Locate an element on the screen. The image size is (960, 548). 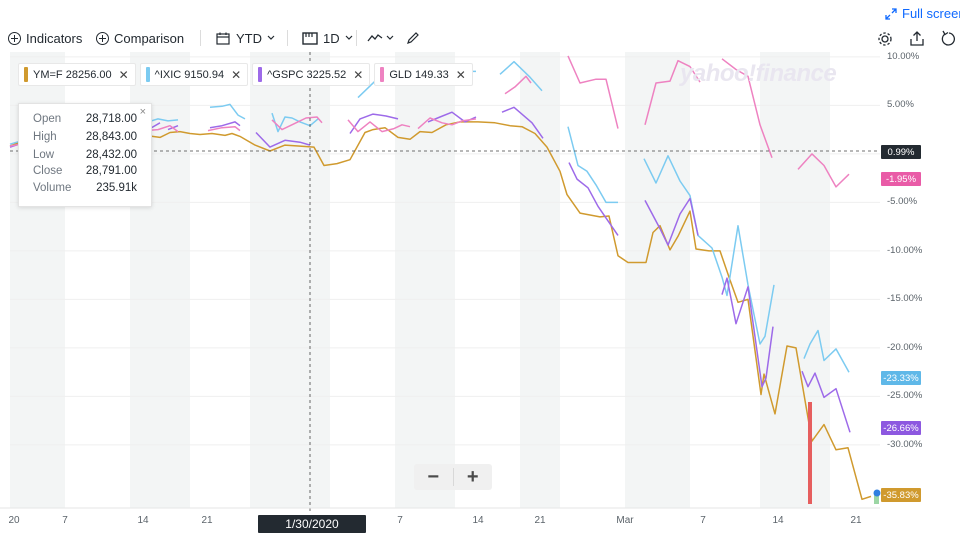
zoom-in-button: + is located at coordinates (472, 476).